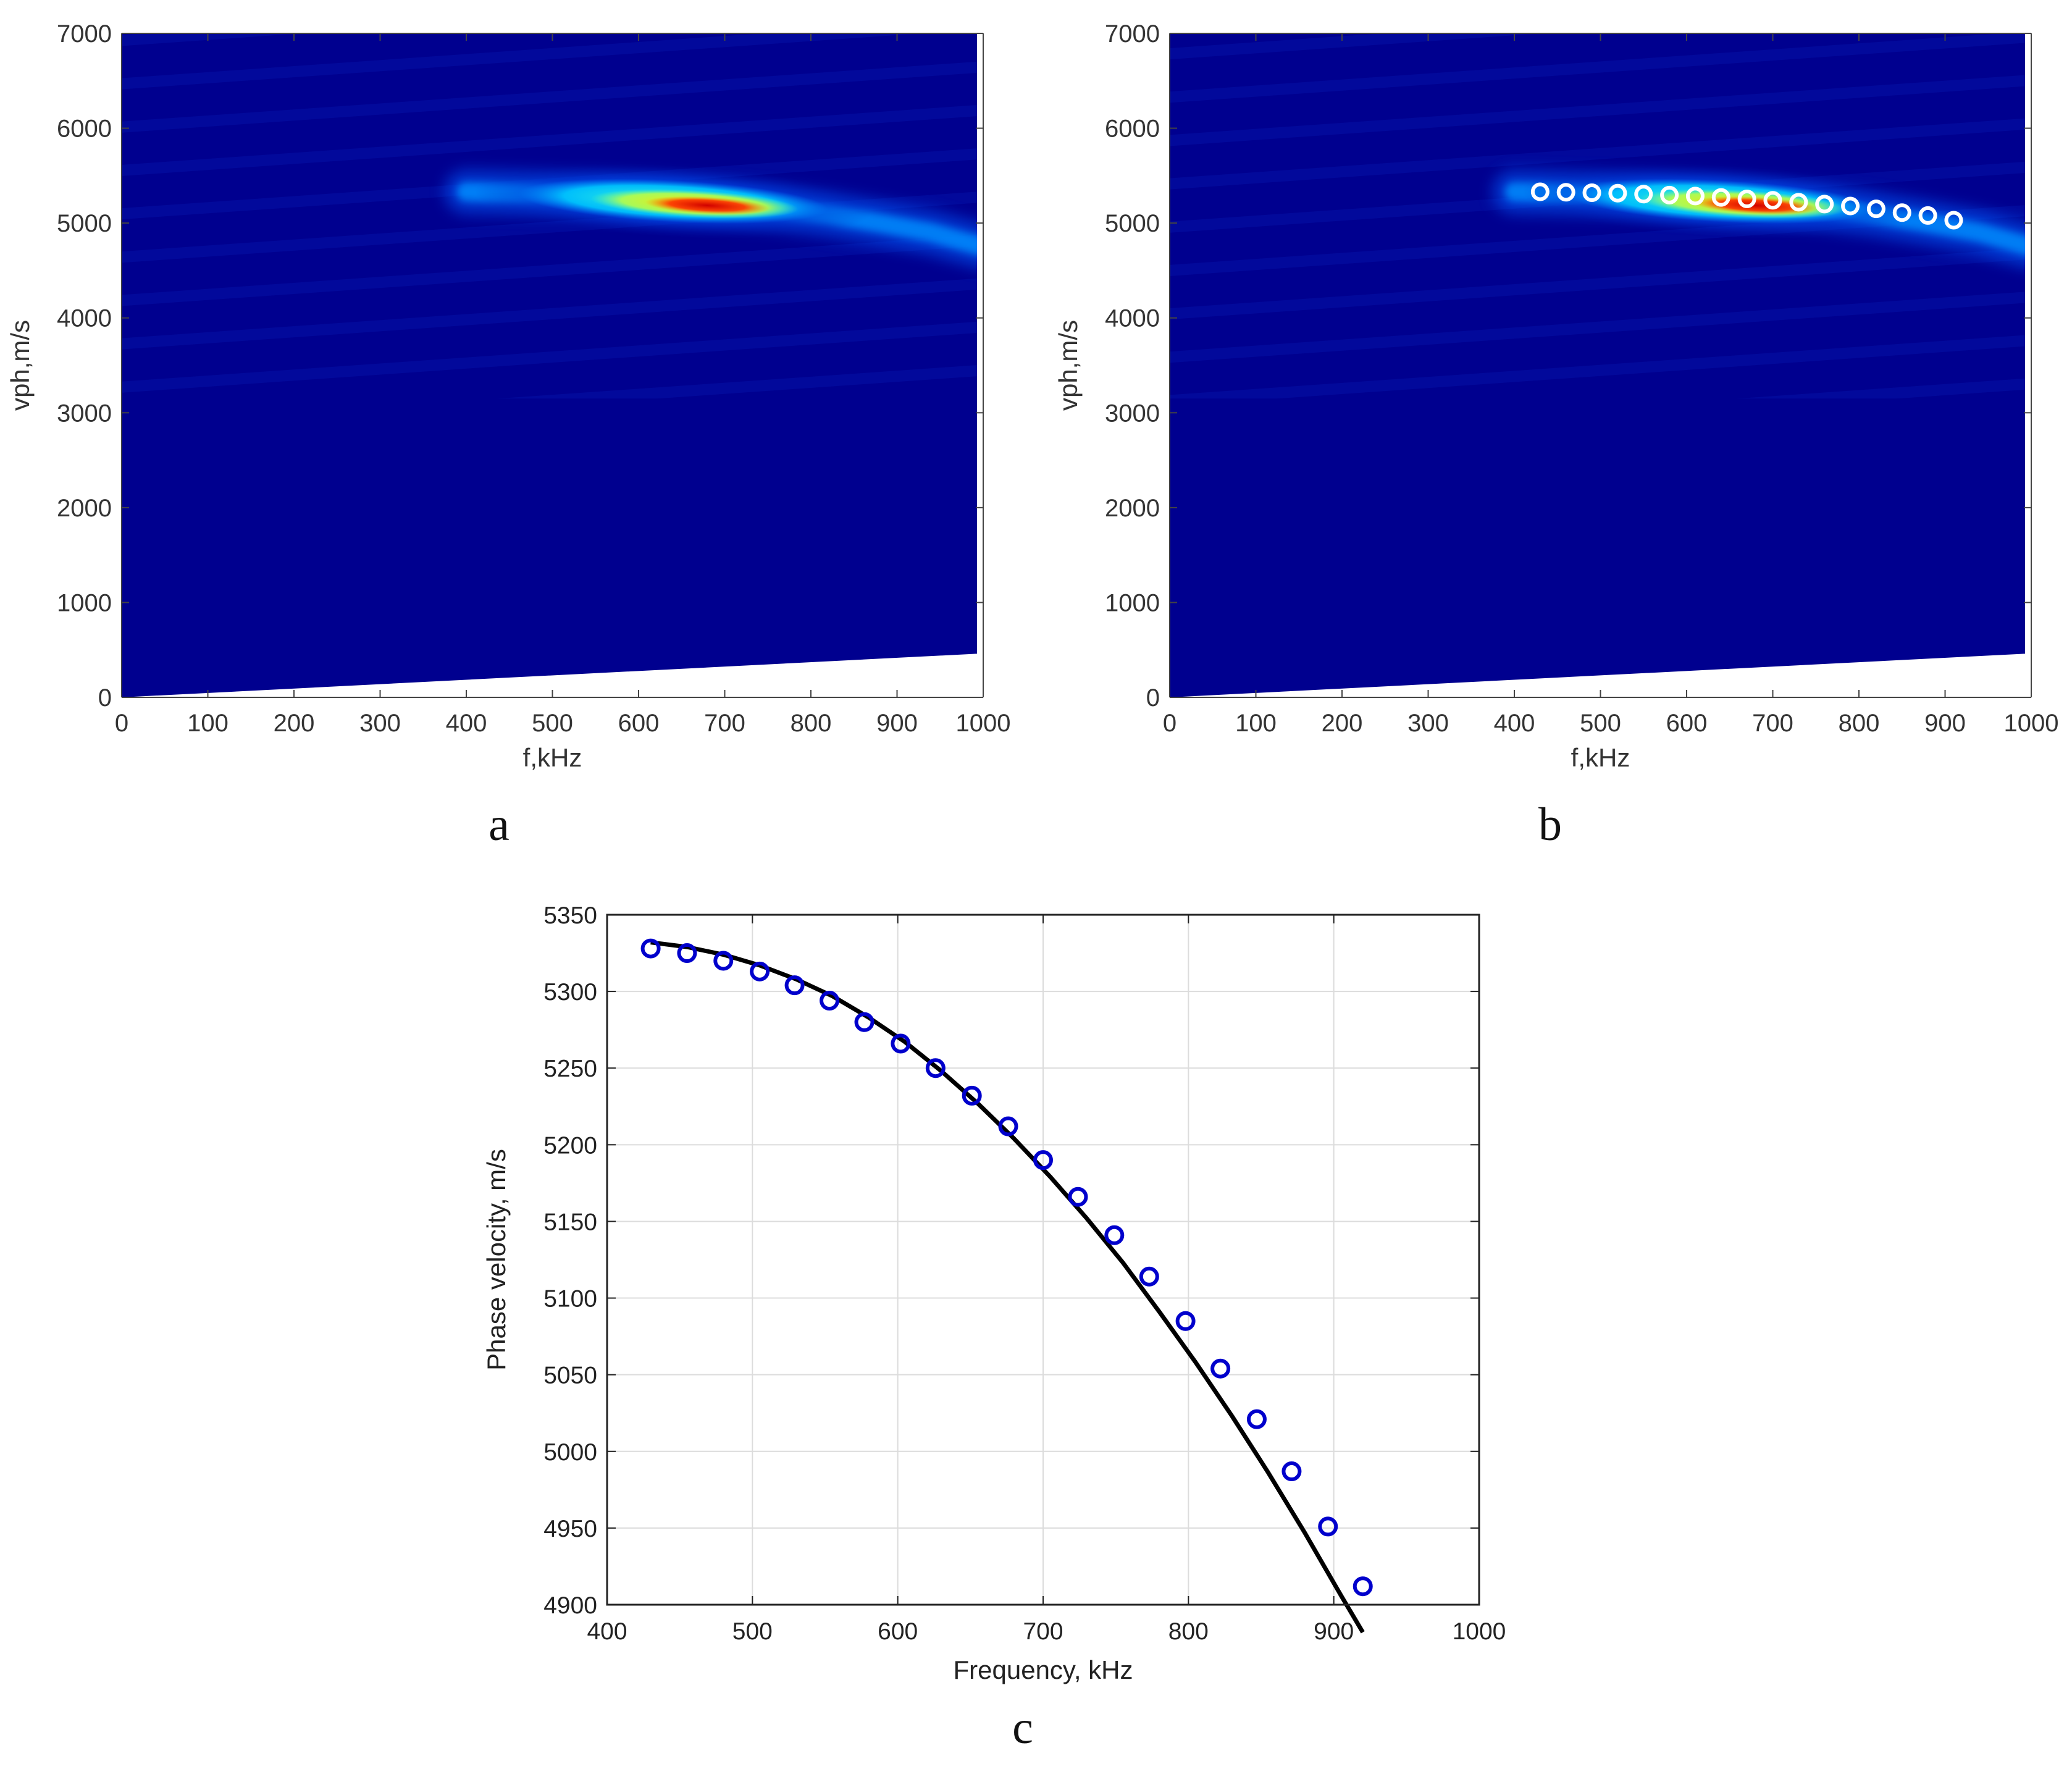  I want to click on panel-label-b: b, so click(1550, 825).